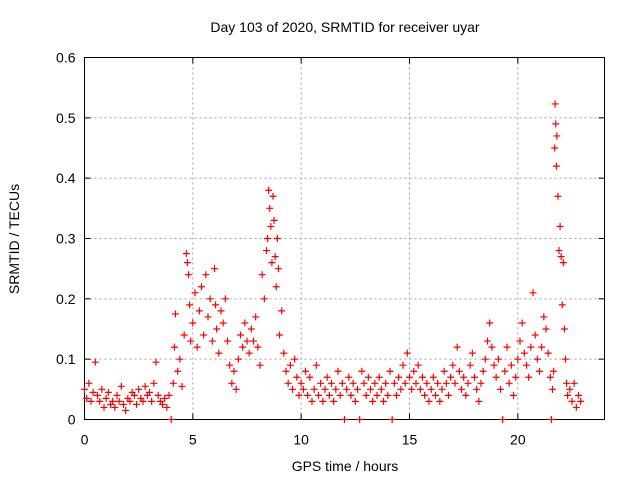 This screenshot has width=640, height=480. I want to click on y-tick-label: 0.2, so click(66, 299).